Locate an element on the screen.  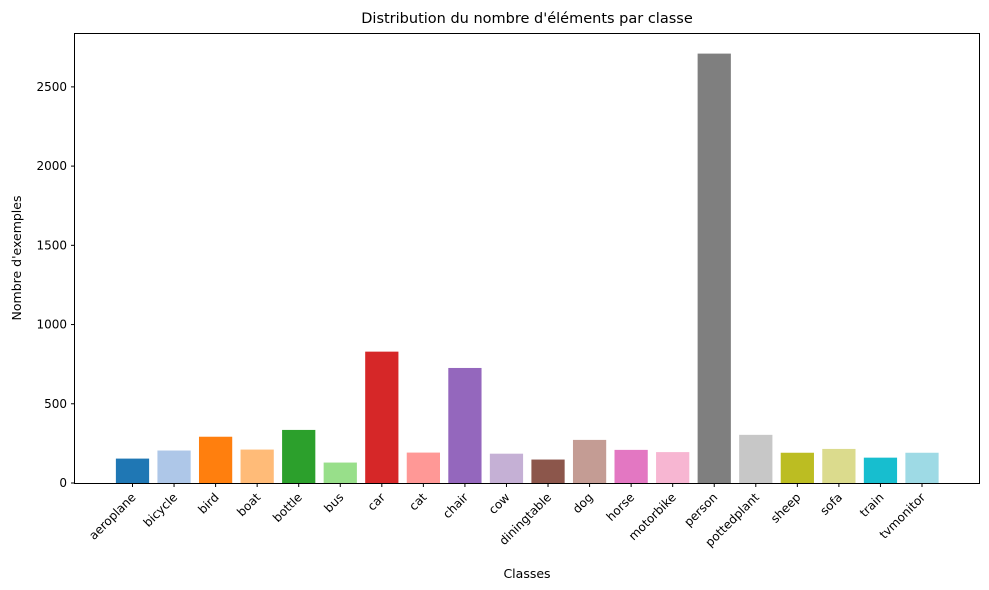
x-axis-label: Classes is located at coordinates (526, 573).